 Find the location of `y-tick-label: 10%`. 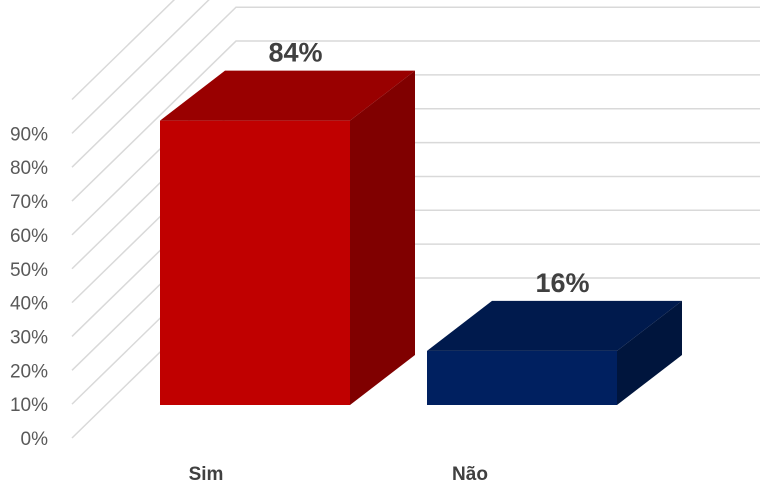

y-tick-label: 10% is located at coordinates (29, 405).